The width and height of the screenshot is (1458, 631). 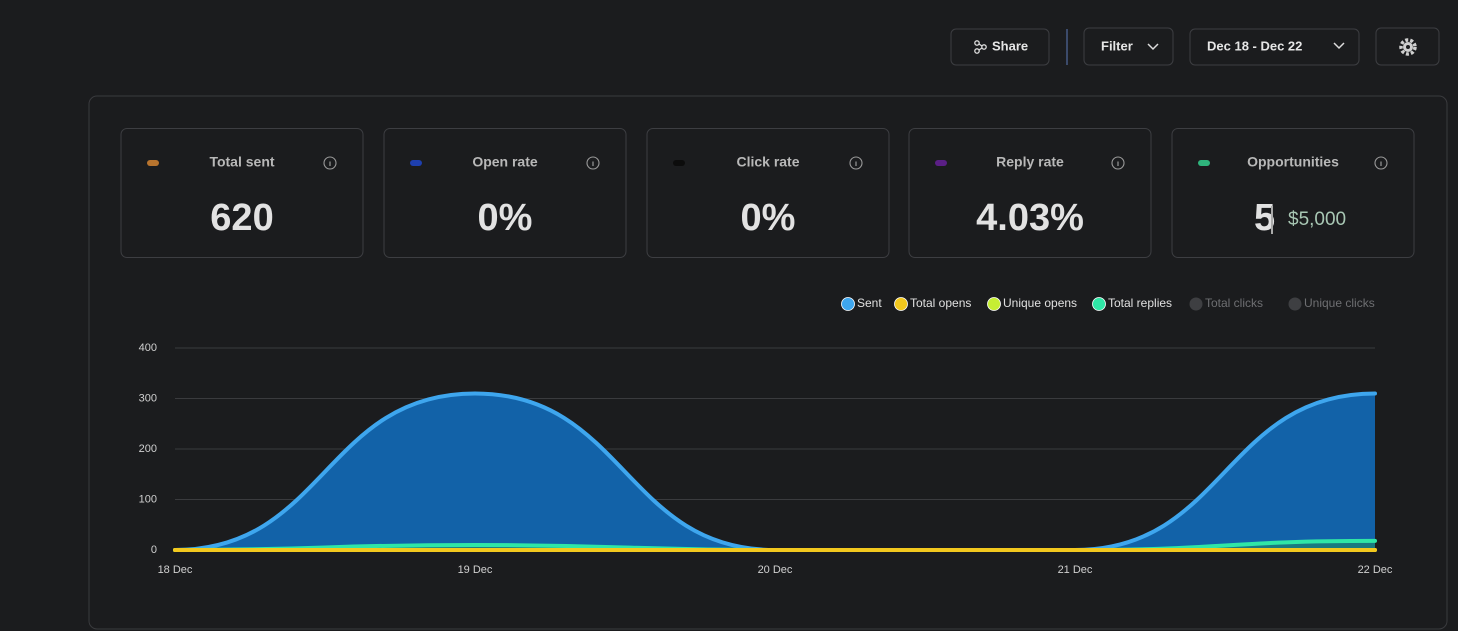 I want to click on legend-label: Total replies, so click(x=1140, y=303).